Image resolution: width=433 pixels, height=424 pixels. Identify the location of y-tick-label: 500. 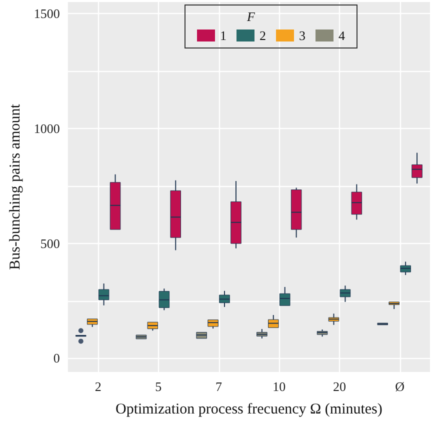
(50, 243).